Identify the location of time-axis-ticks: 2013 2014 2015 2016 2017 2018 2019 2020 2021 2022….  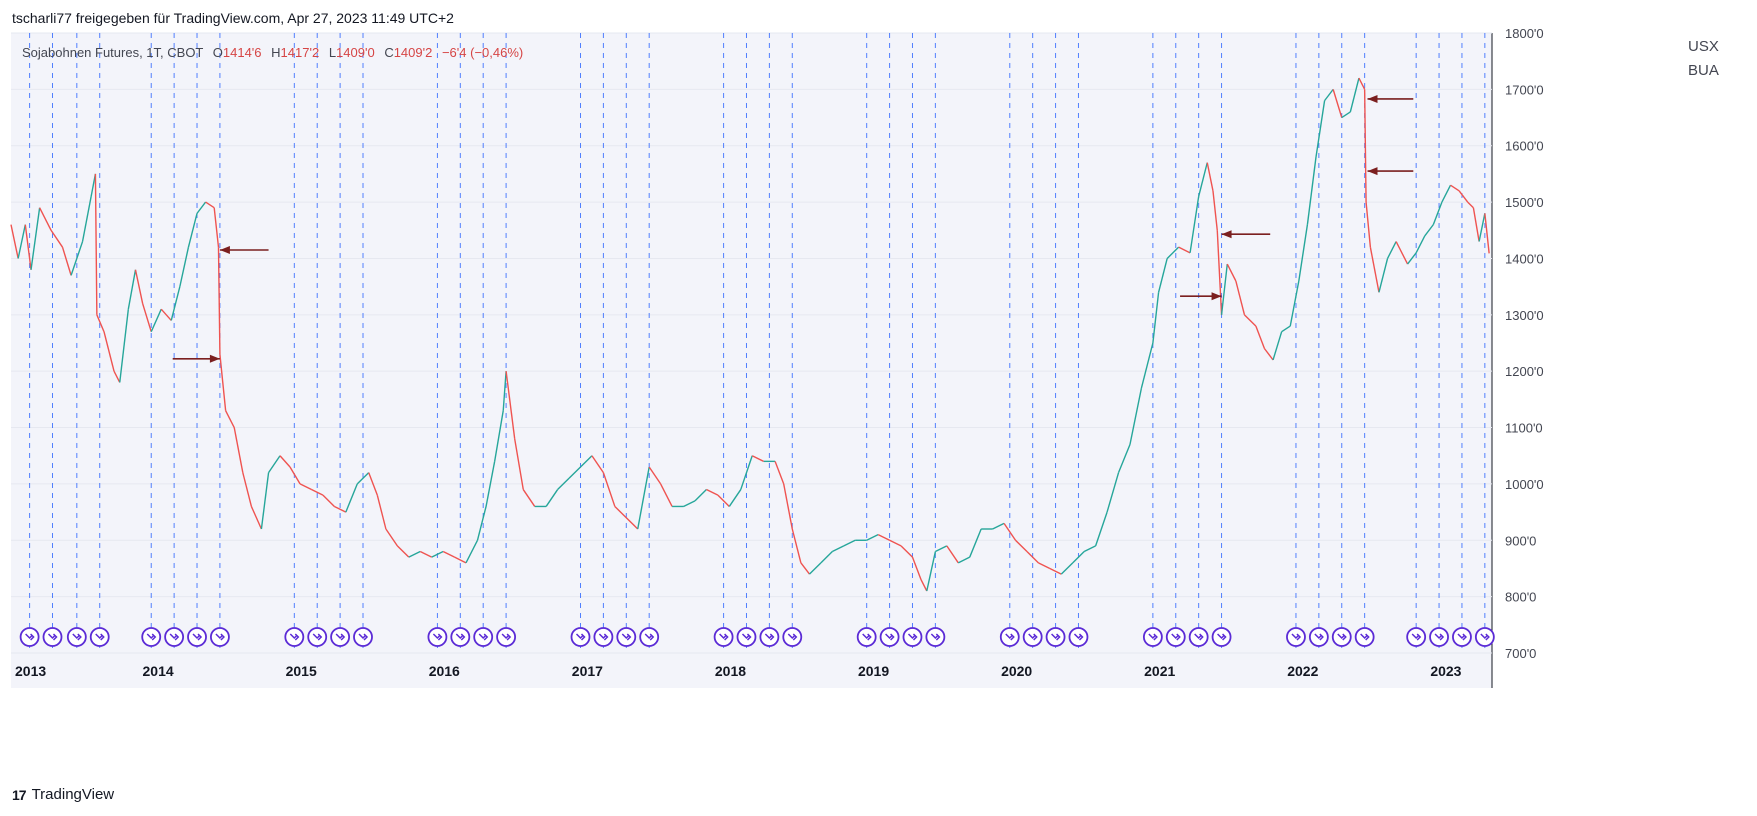
(738, 671).